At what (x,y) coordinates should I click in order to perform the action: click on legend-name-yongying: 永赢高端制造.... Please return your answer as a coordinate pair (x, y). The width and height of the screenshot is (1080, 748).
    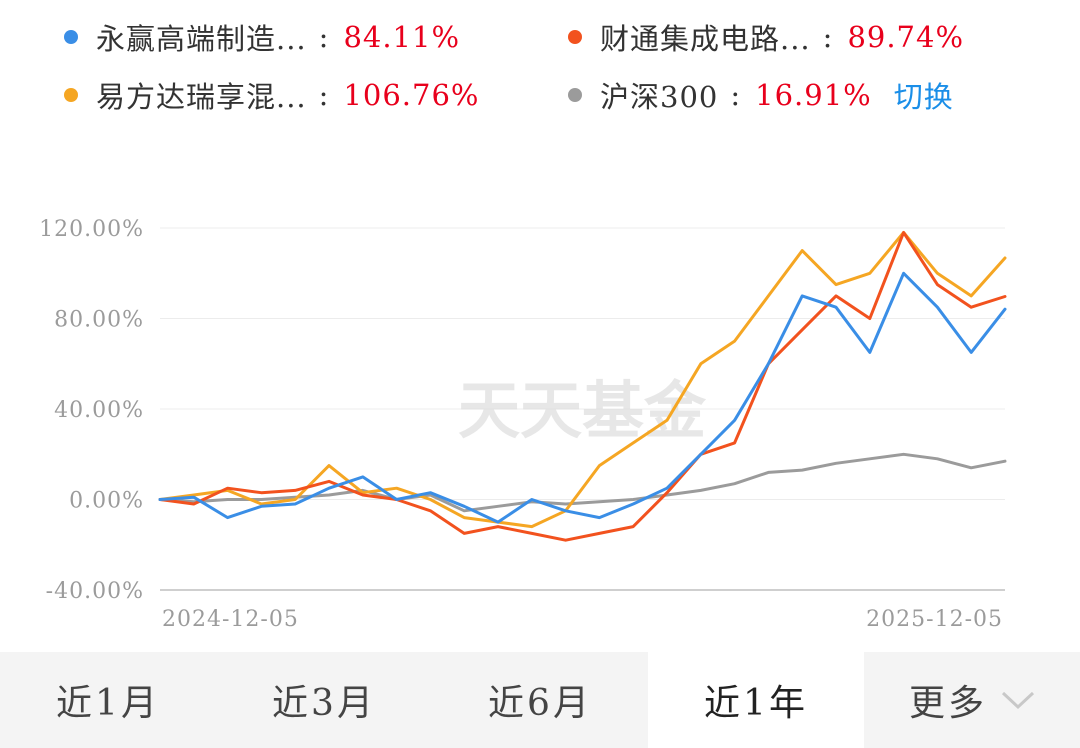
    Looking at the image, I should click on (201, 39).